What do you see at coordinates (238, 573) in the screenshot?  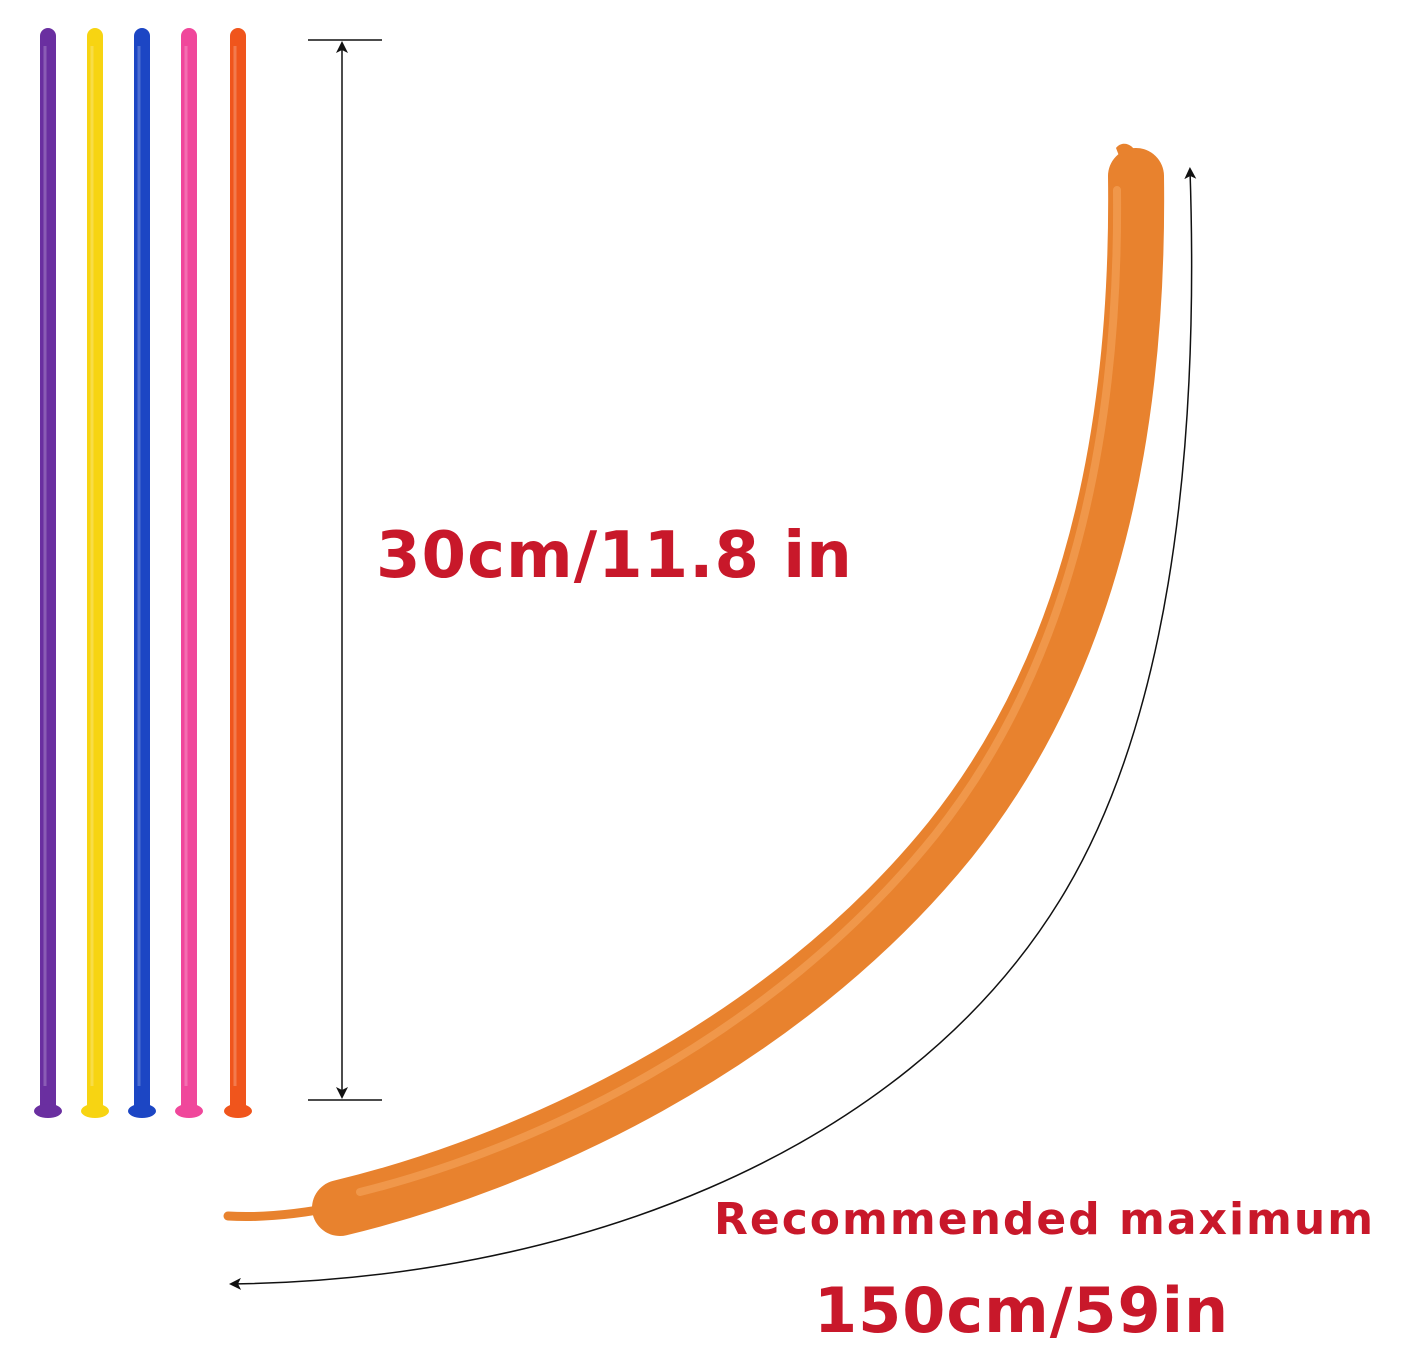 I see `deflated-balloon-orange` at bounding box center [238, 573].